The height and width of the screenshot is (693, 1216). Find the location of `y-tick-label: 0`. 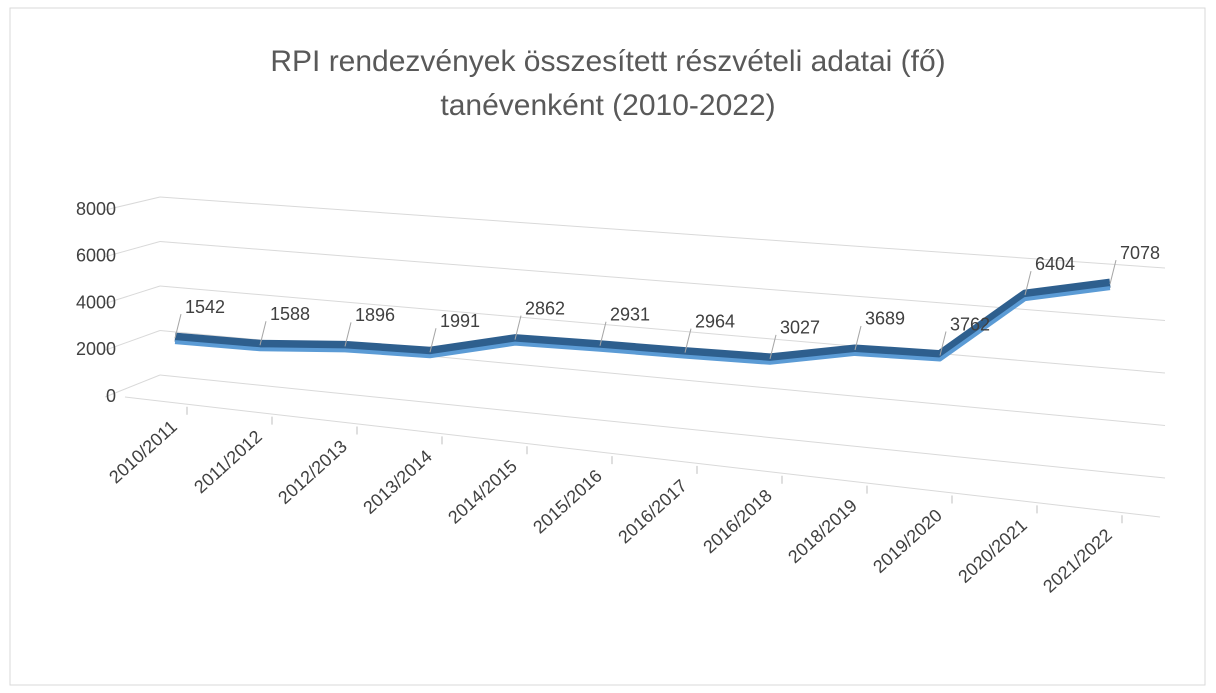

y-tick-label: 0 is located at coordinates (111, 396).